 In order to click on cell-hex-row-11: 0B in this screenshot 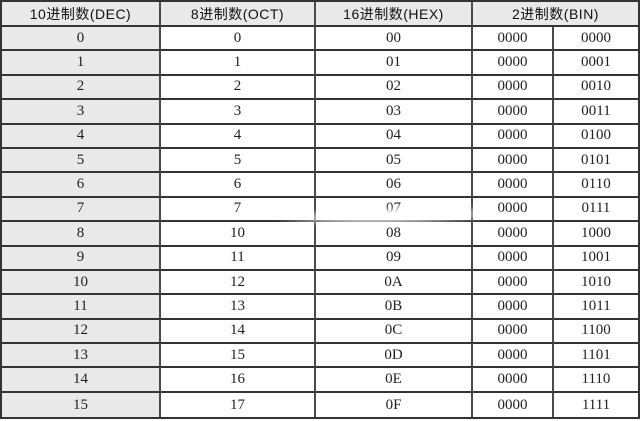, I will do `click(394, 307)`.